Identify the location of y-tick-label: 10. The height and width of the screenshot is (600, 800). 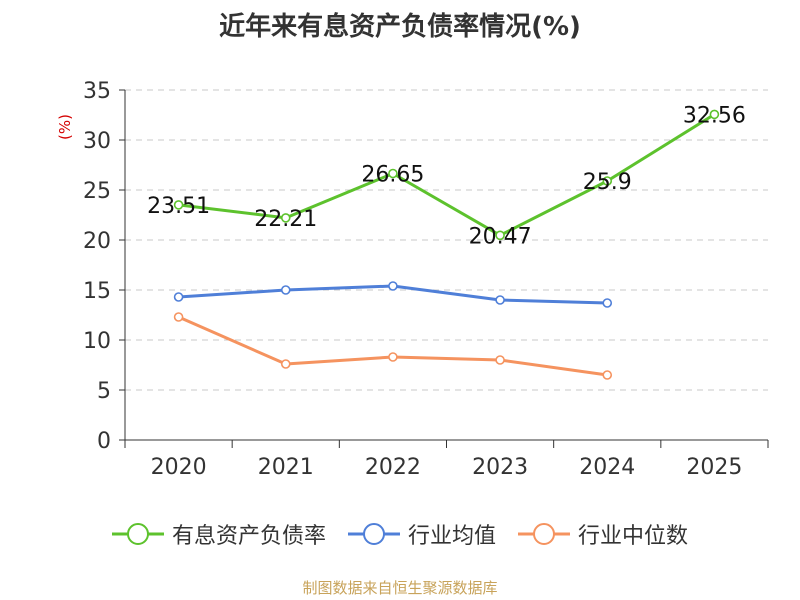
(97, 341).